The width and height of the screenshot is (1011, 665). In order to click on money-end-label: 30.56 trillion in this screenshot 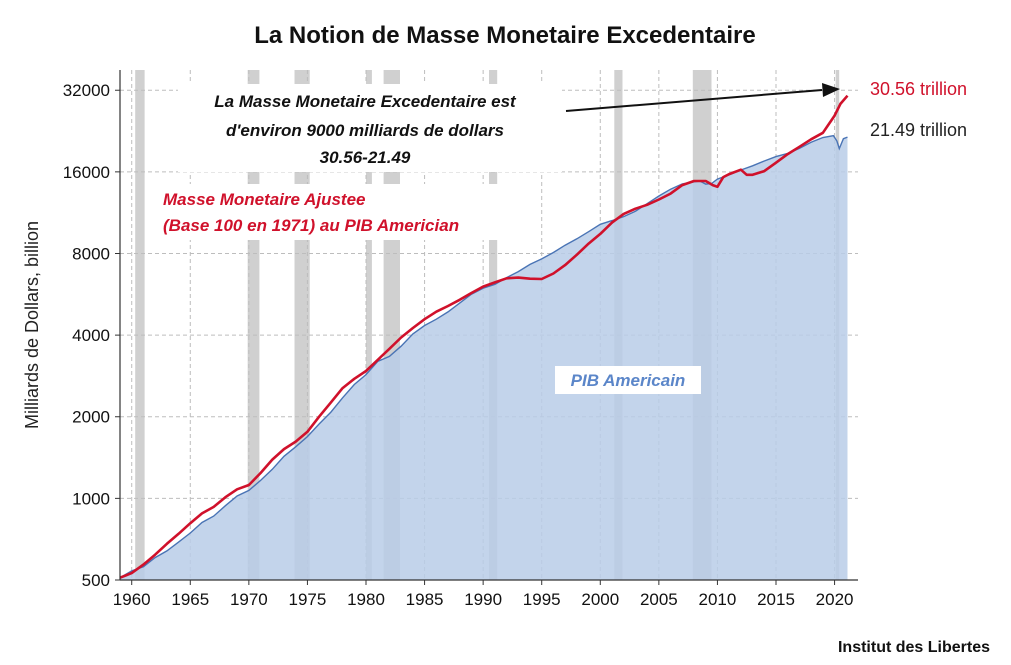, I will do `click(918, 89)`.